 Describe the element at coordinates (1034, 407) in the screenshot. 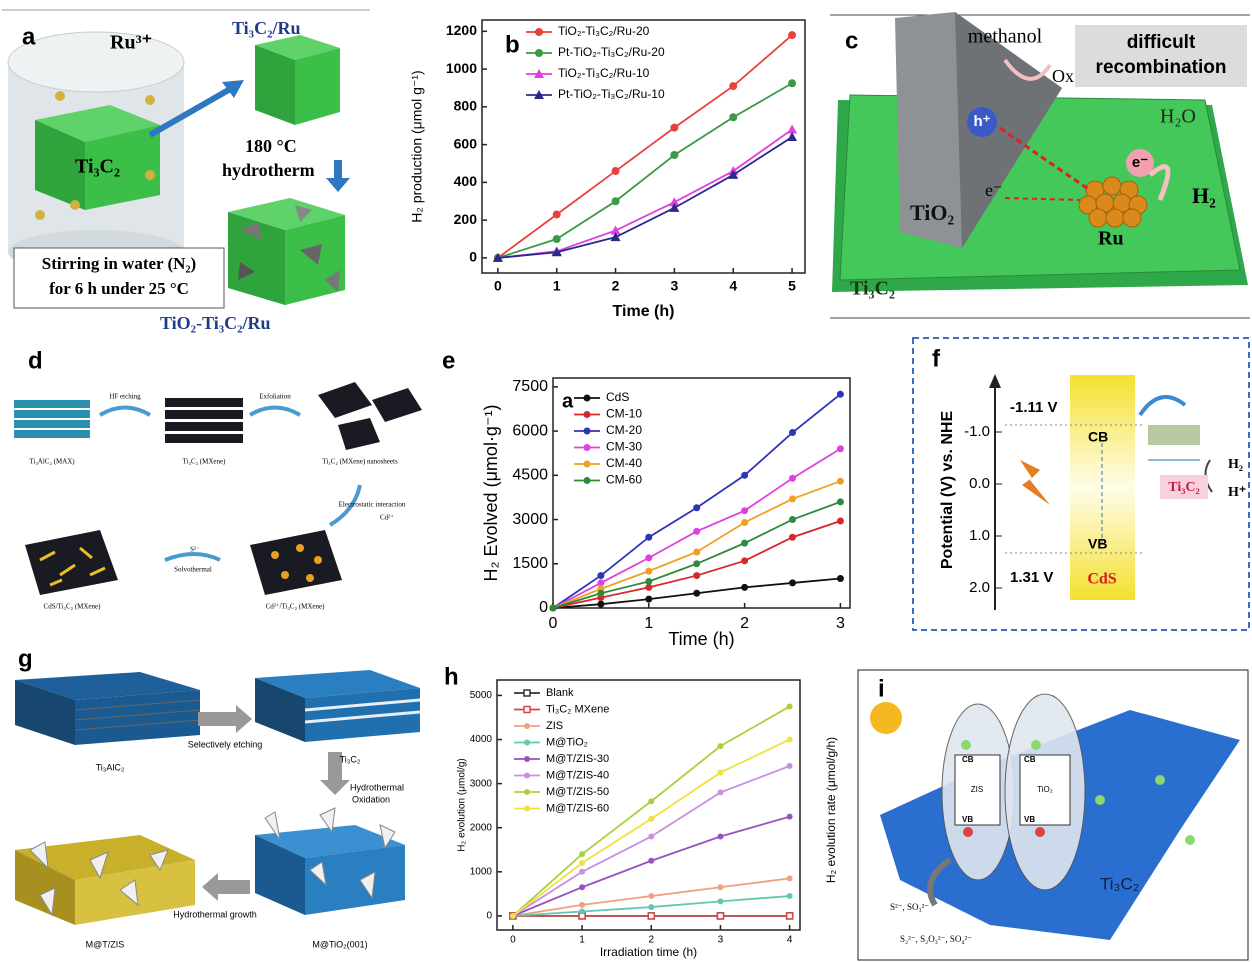

I see `label: -1.11 V` at that location.